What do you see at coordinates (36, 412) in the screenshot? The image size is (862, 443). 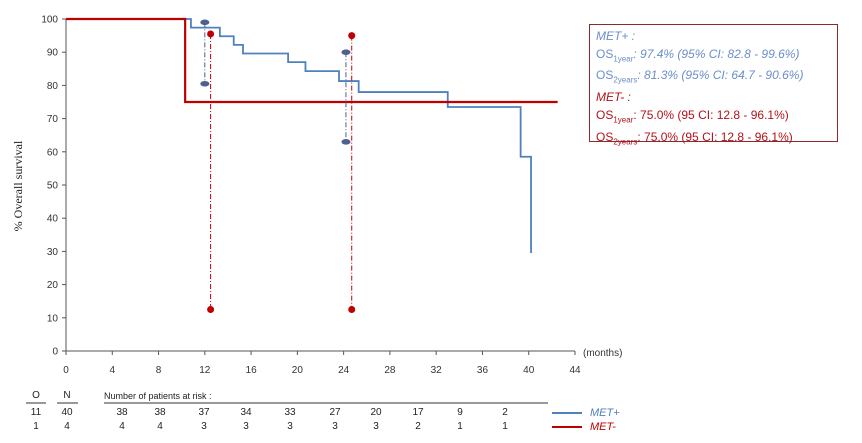 I see `risk-met-plus-o: 11` at bounding box center [36, 412].